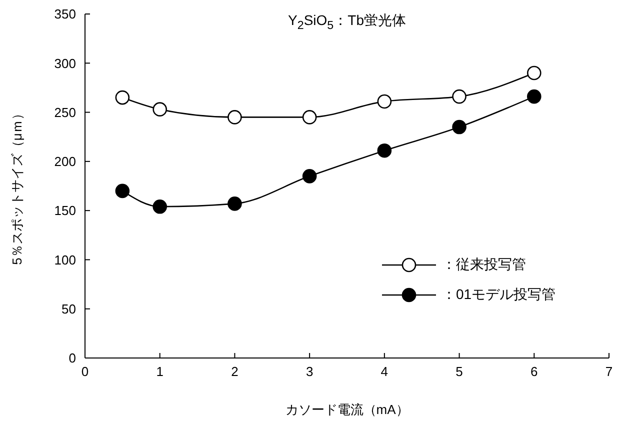 The width and height of the screenshot is (624, 426). I want to click on y-axis-title: 5％スポットサイズ（μｍ）, so click(17, 186).